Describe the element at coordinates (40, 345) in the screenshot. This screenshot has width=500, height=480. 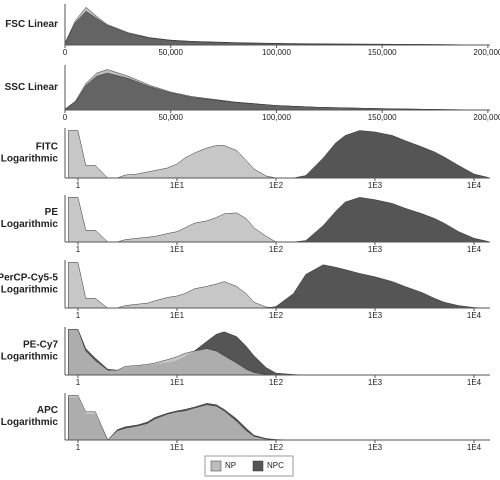
I see `panel-label: PE-Cy7` at that location.